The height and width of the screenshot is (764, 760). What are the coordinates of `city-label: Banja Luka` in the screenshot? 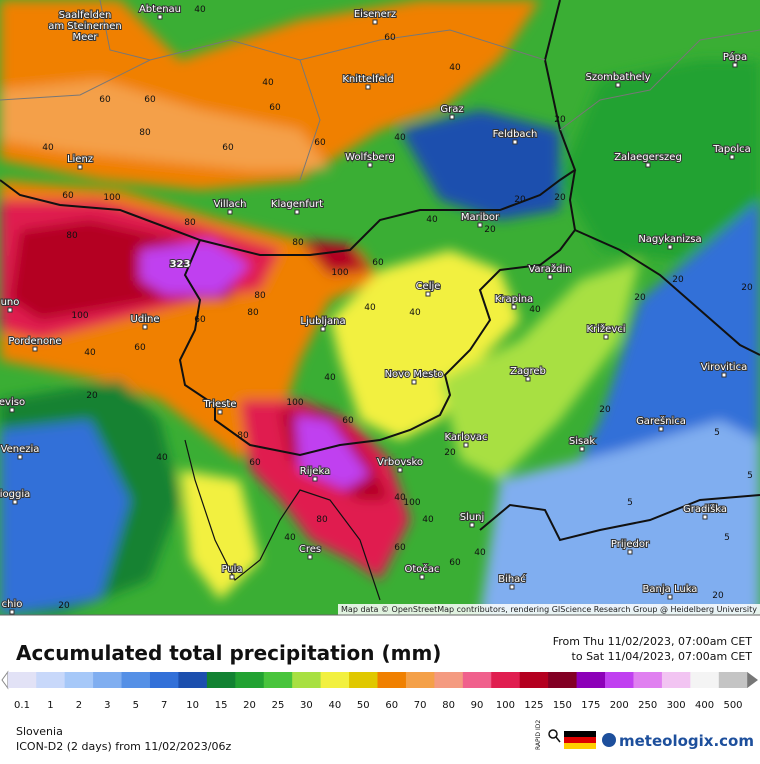 It's located at (670, 589).